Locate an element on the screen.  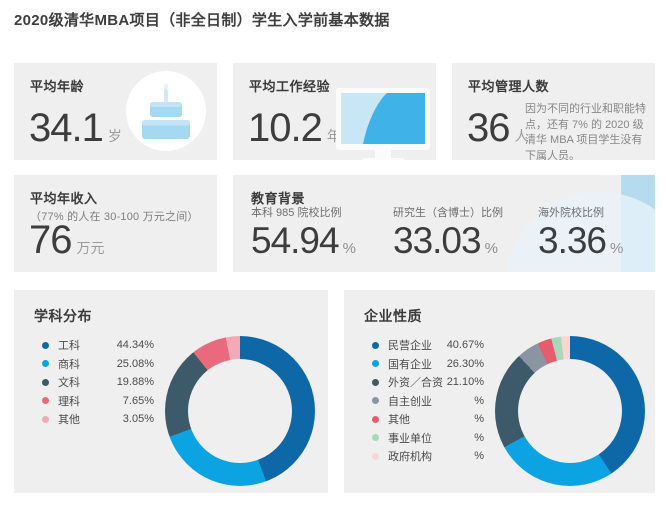
legend-label: 事业单位 is located at coordinates (410, 438).